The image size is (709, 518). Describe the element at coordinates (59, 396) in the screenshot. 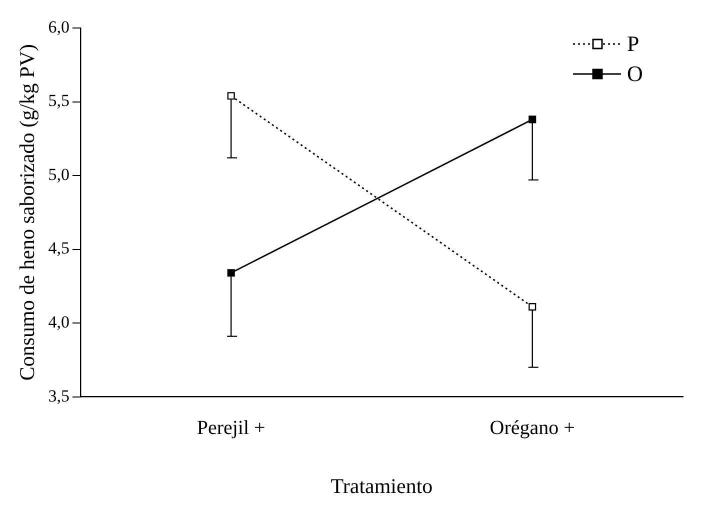

I see `y-tick-label: 3,5` at that location.